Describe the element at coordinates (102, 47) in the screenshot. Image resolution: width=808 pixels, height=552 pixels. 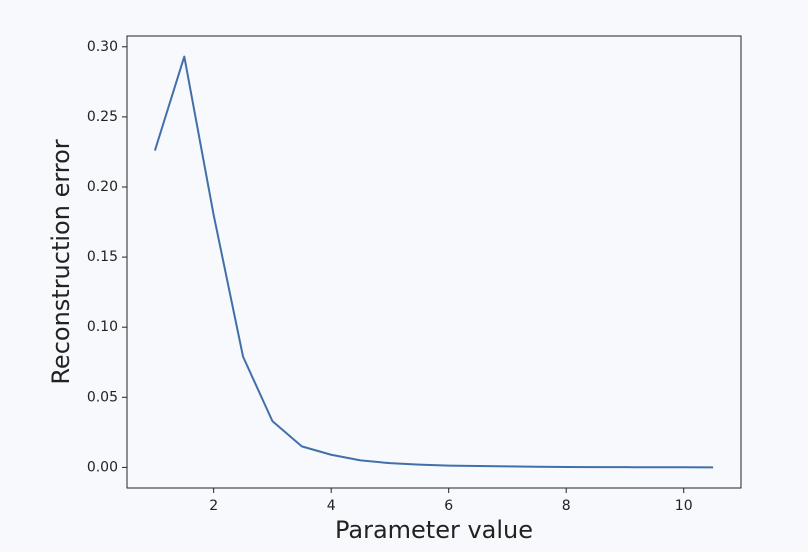
I see `y-tick-label: 0.30` at that location.